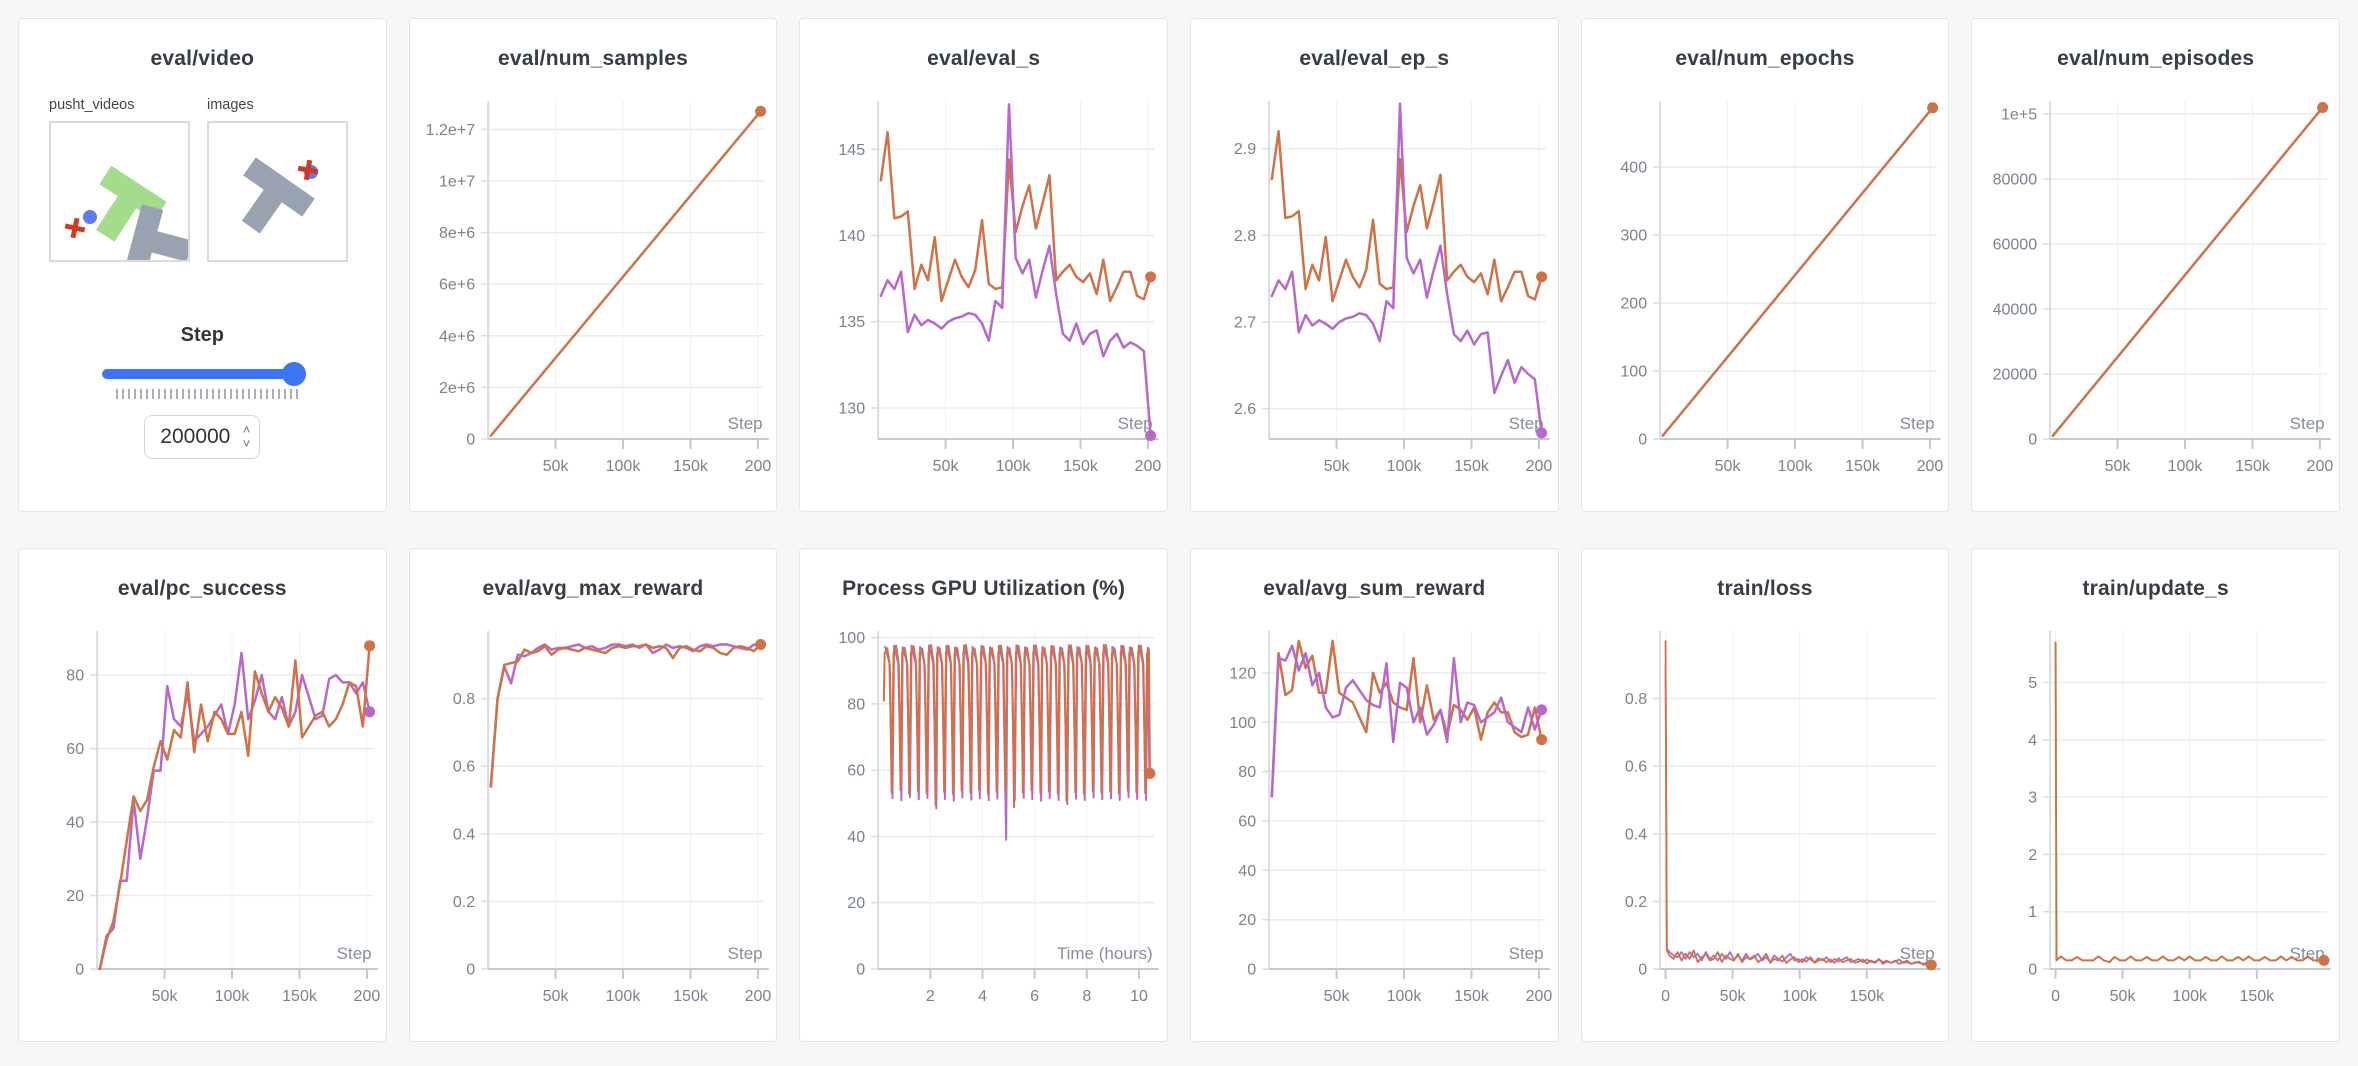  Describe the element at coordinates (2155, 588) in the screenshot. I see `chart-title: train/update_s` at that location.